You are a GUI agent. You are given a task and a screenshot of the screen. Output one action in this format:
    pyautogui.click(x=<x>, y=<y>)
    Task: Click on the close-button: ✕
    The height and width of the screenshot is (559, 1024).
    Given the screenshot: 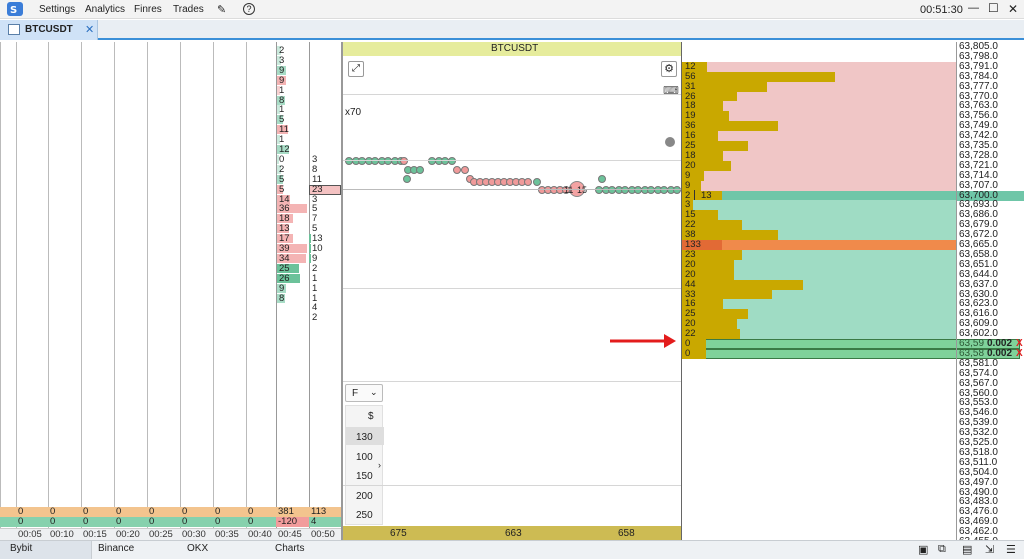 What is the action you would take?
    pyautogui.click(x=1013, y=9)
    